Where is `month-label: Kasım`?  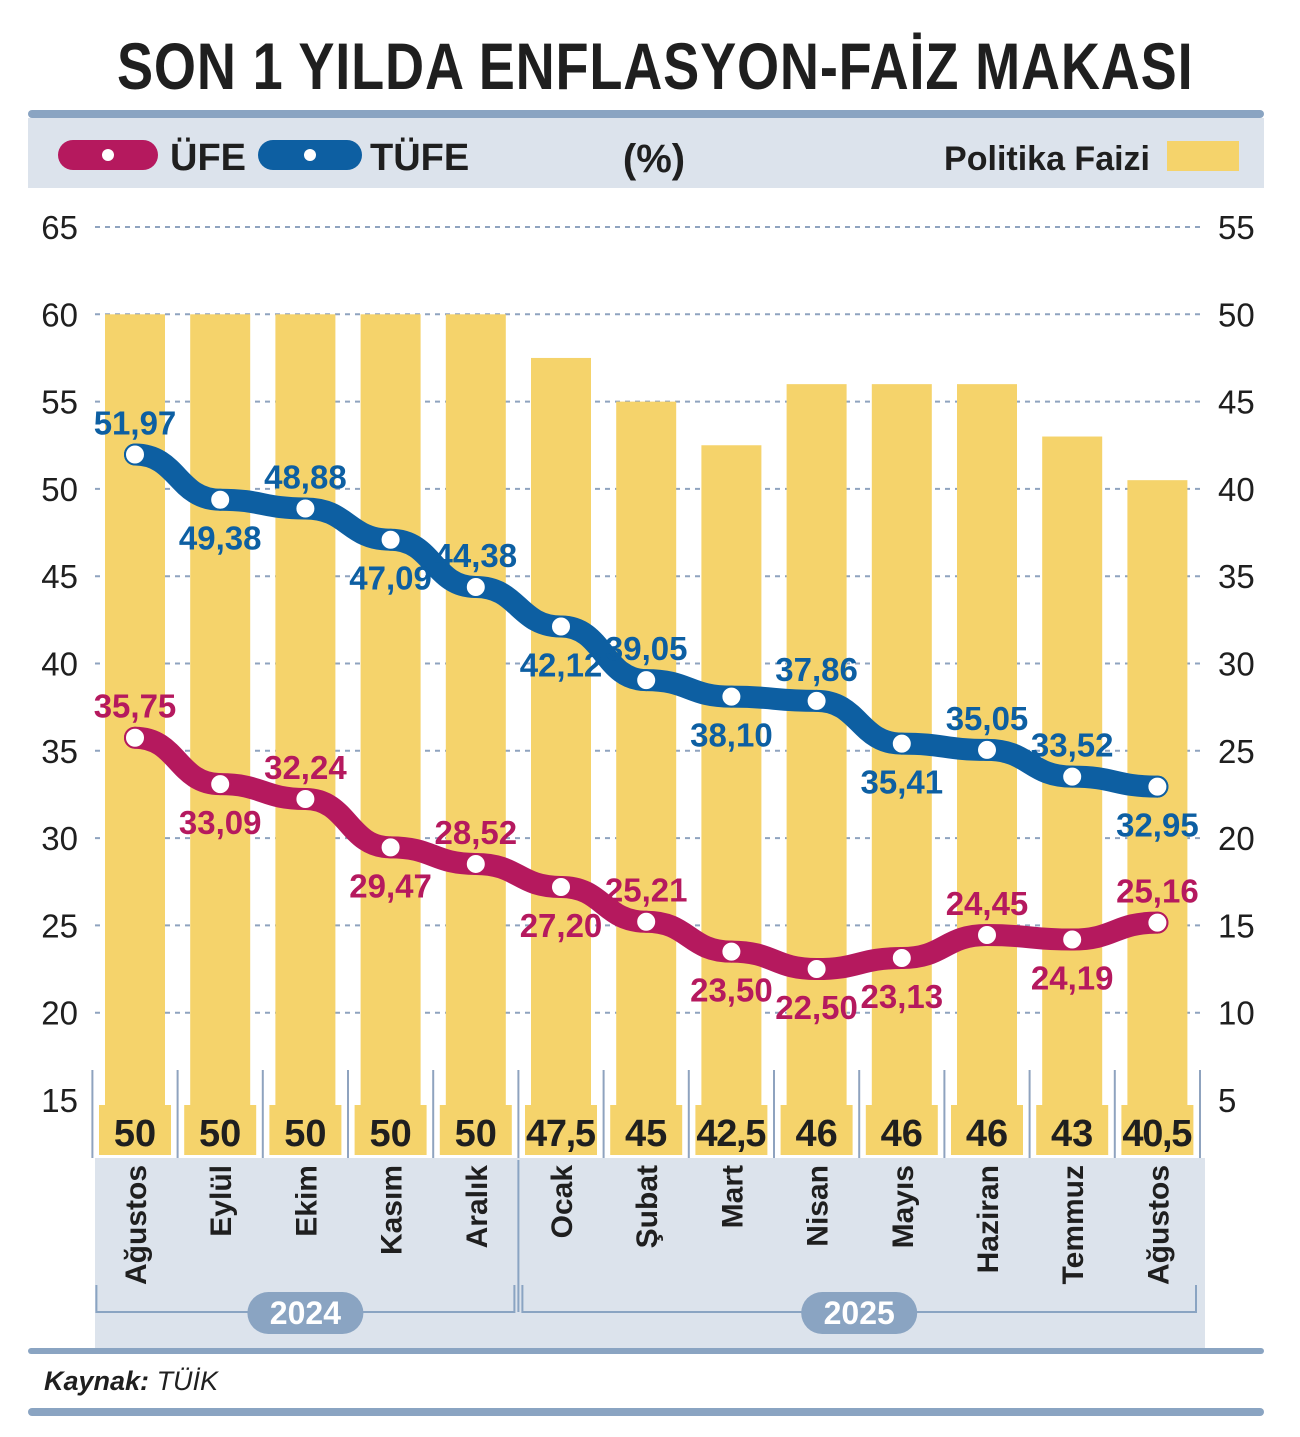
month-label: Kasım is located at coordinates (392, 1210).